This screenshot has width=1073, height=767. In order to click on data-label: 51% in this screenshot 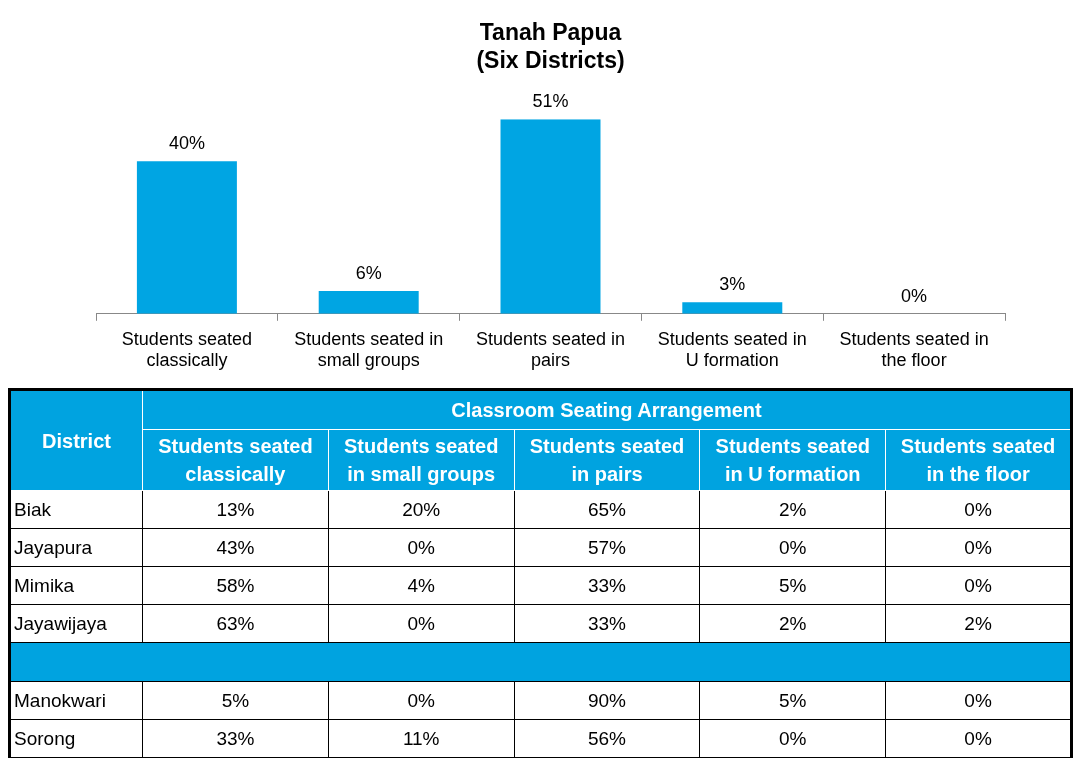, I will do `click(550, 101)`.